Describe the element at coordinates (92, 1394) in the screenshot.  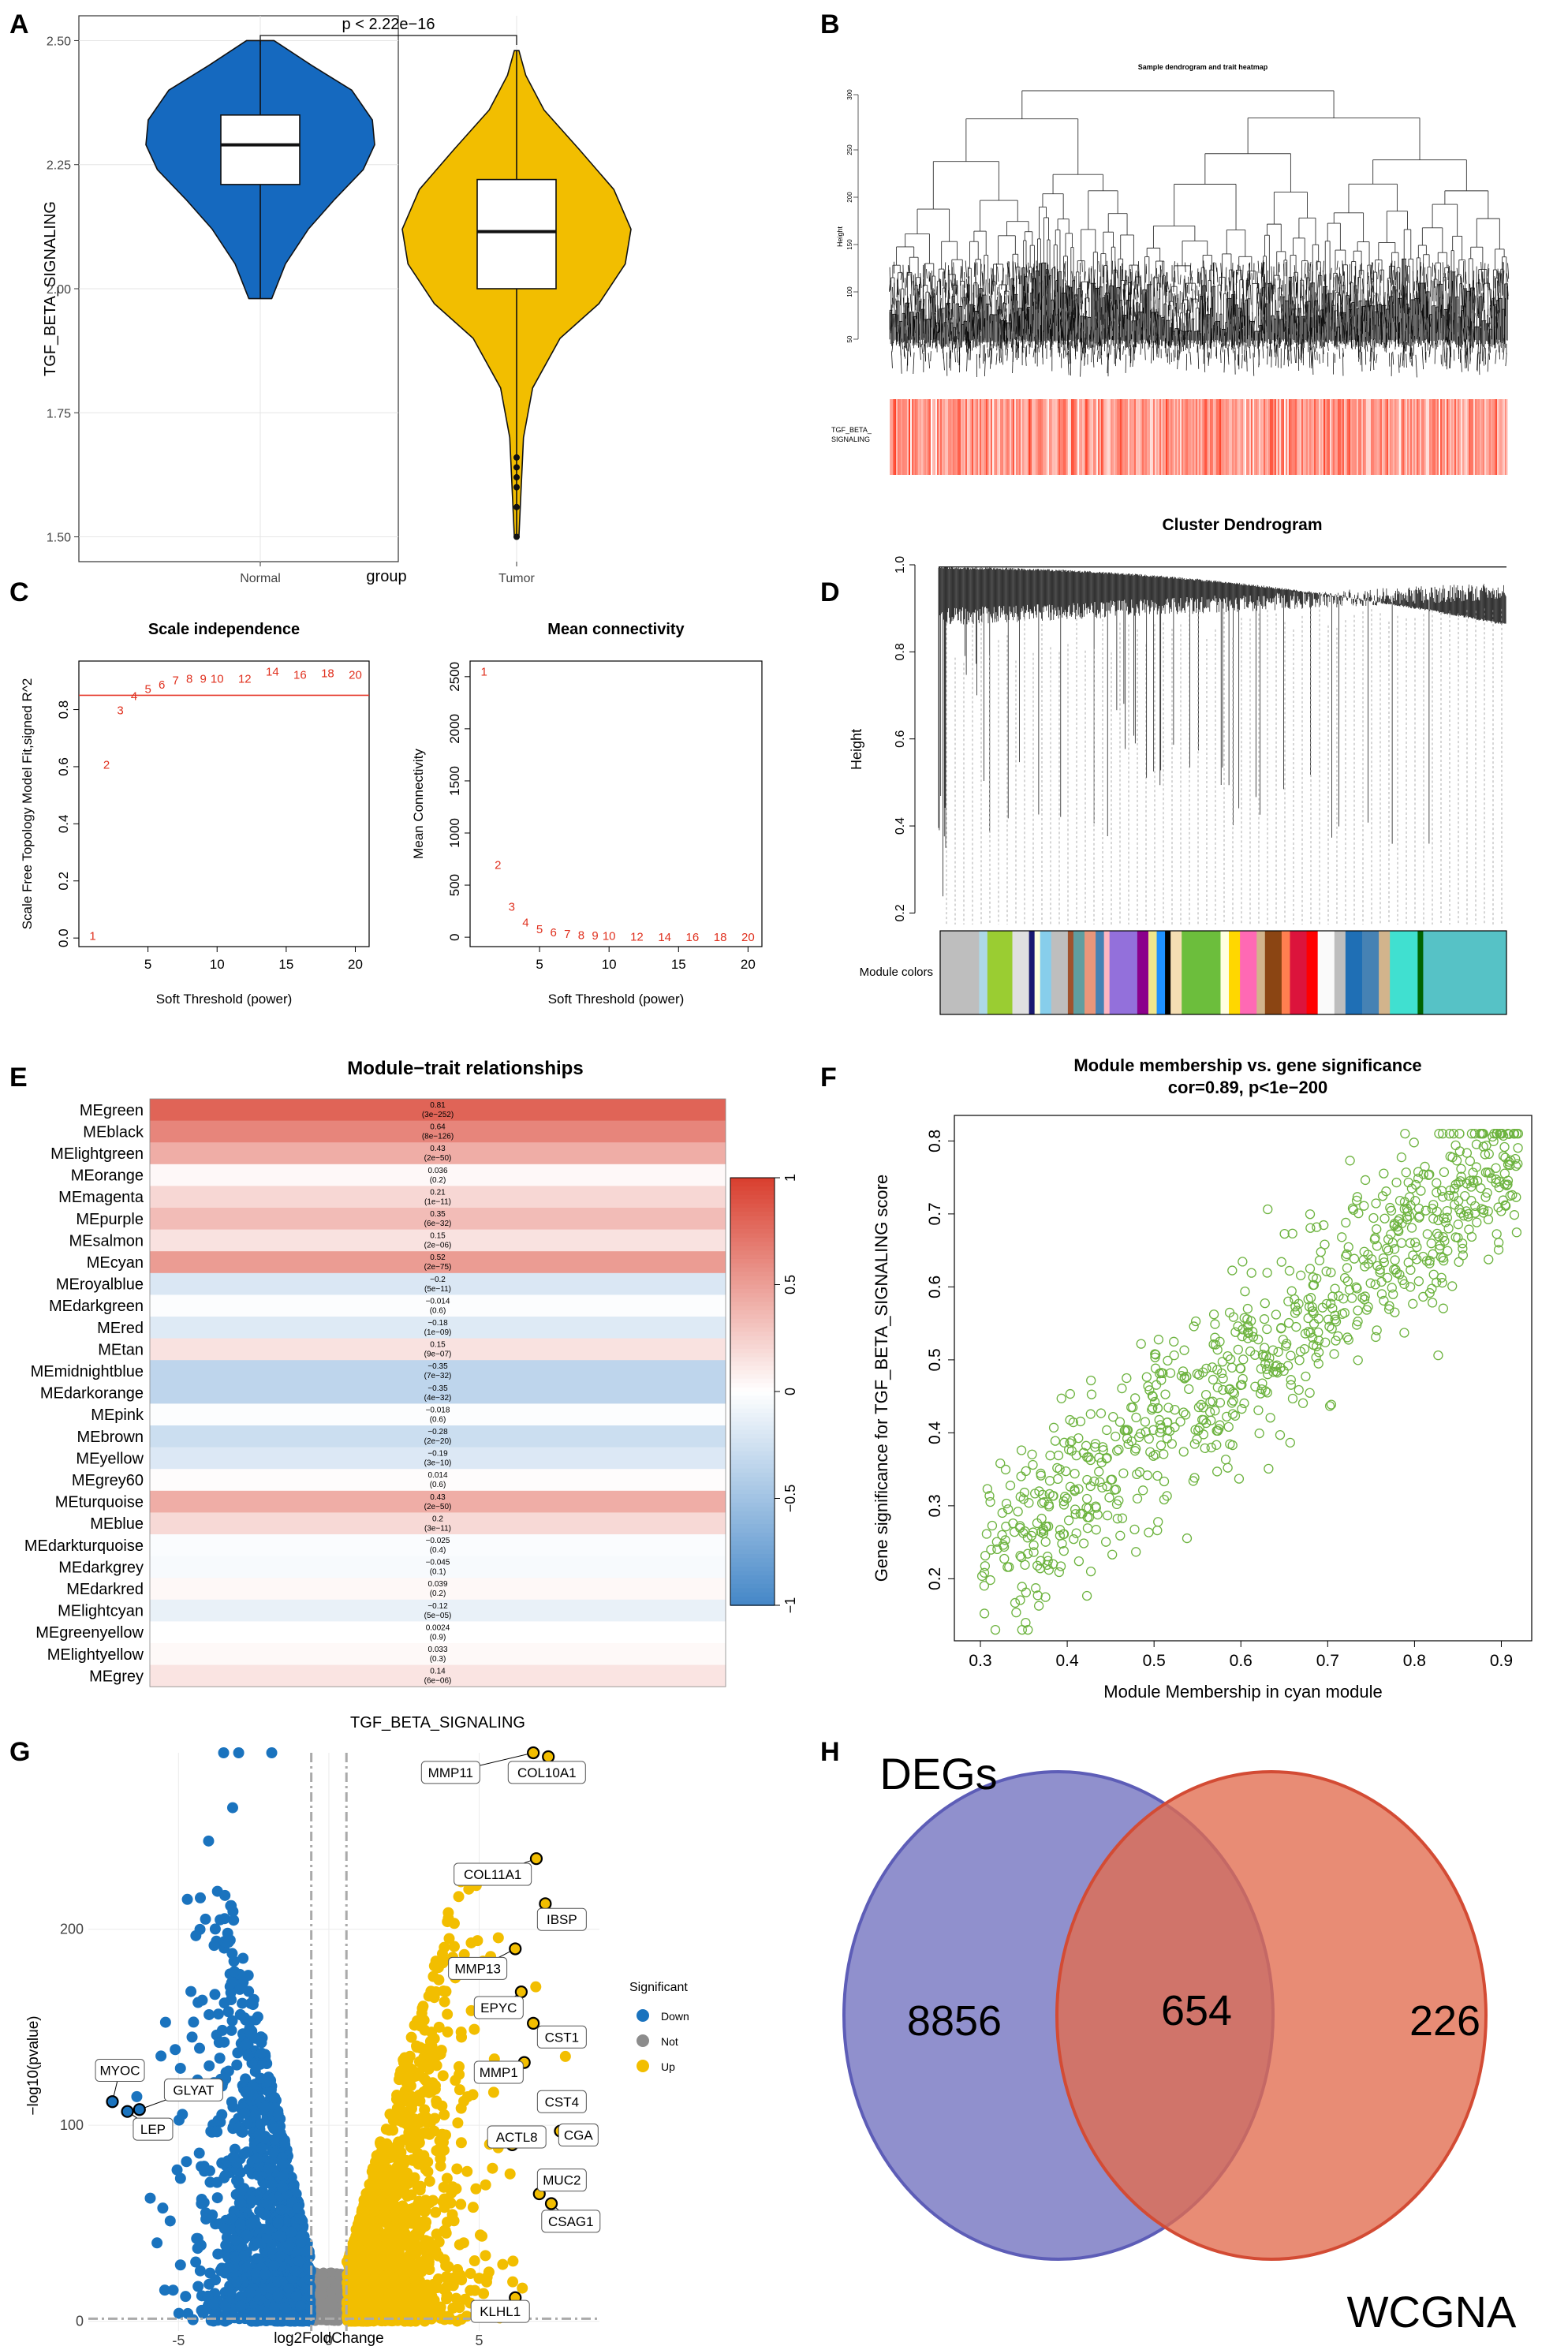
I see `module-label: MEdarkorange` at that location.